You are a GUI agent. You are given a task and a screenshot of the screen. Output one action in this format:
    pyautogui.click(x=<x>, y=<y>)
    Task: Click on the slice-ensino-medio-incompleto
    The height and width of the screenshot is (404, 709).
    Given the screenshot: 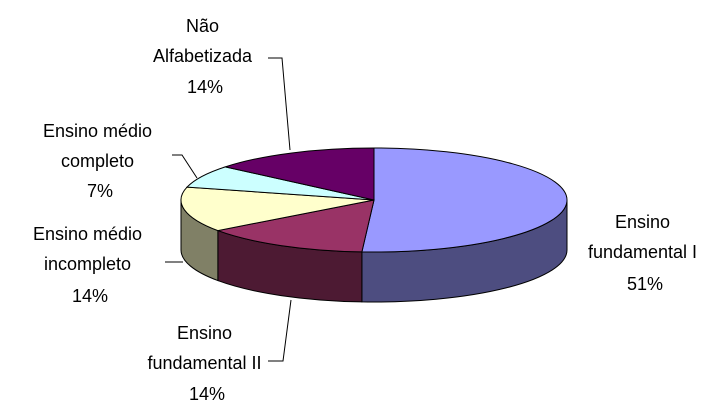 What is the action you would take?
    pyautogui.click(x=277, y=209)
    